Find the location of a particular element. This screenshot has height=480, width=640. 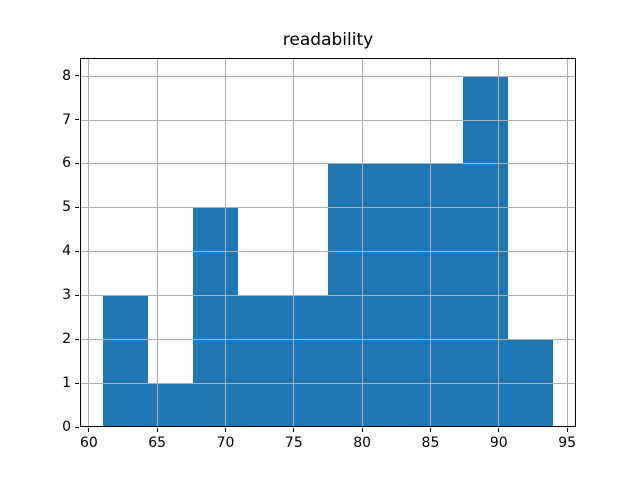

y-tick-label: 3 is located at coordinates (66, 295).